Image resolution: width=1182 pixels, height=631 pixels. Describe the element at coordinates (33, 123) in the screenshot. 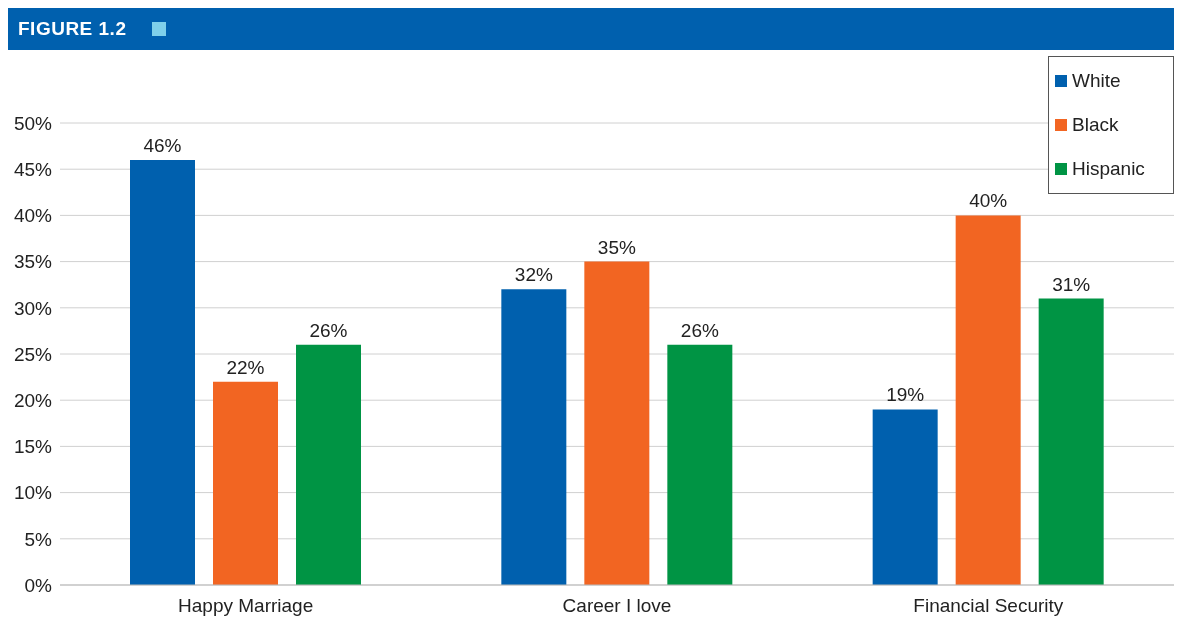

I see `y-tick-label: 50%` at that location.